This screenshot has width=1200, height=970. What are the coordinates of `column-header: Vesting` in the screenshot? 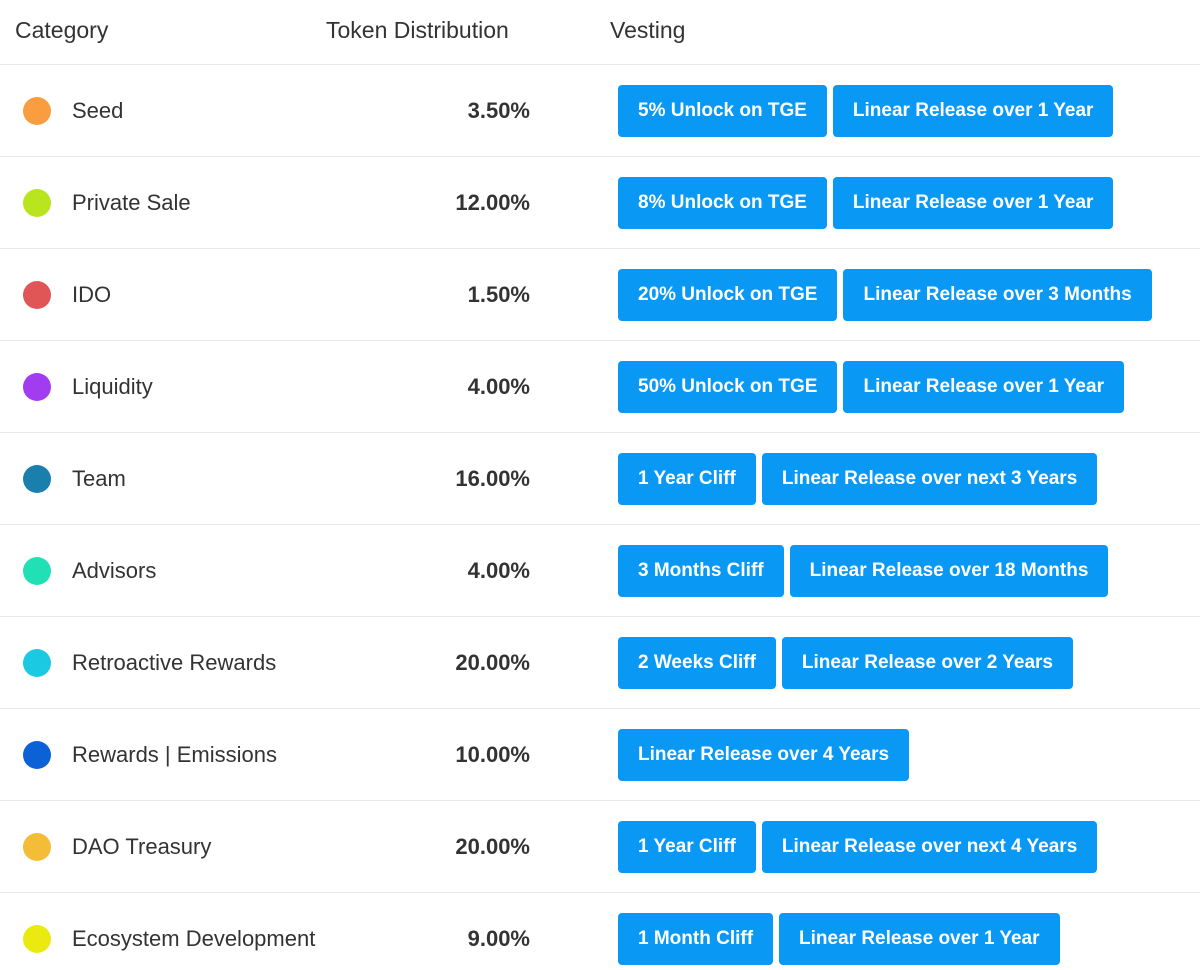 It's located at (648, 30).